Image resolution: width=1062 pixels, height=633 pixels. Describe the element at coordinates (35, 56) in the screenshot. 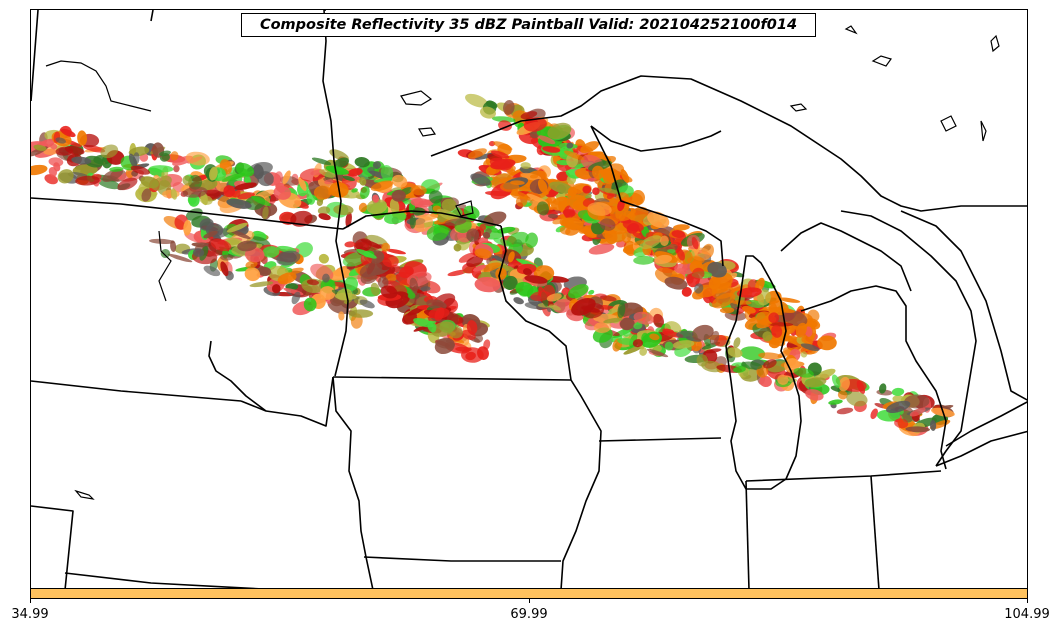

I see `manitoba-ontario-border` at that location.